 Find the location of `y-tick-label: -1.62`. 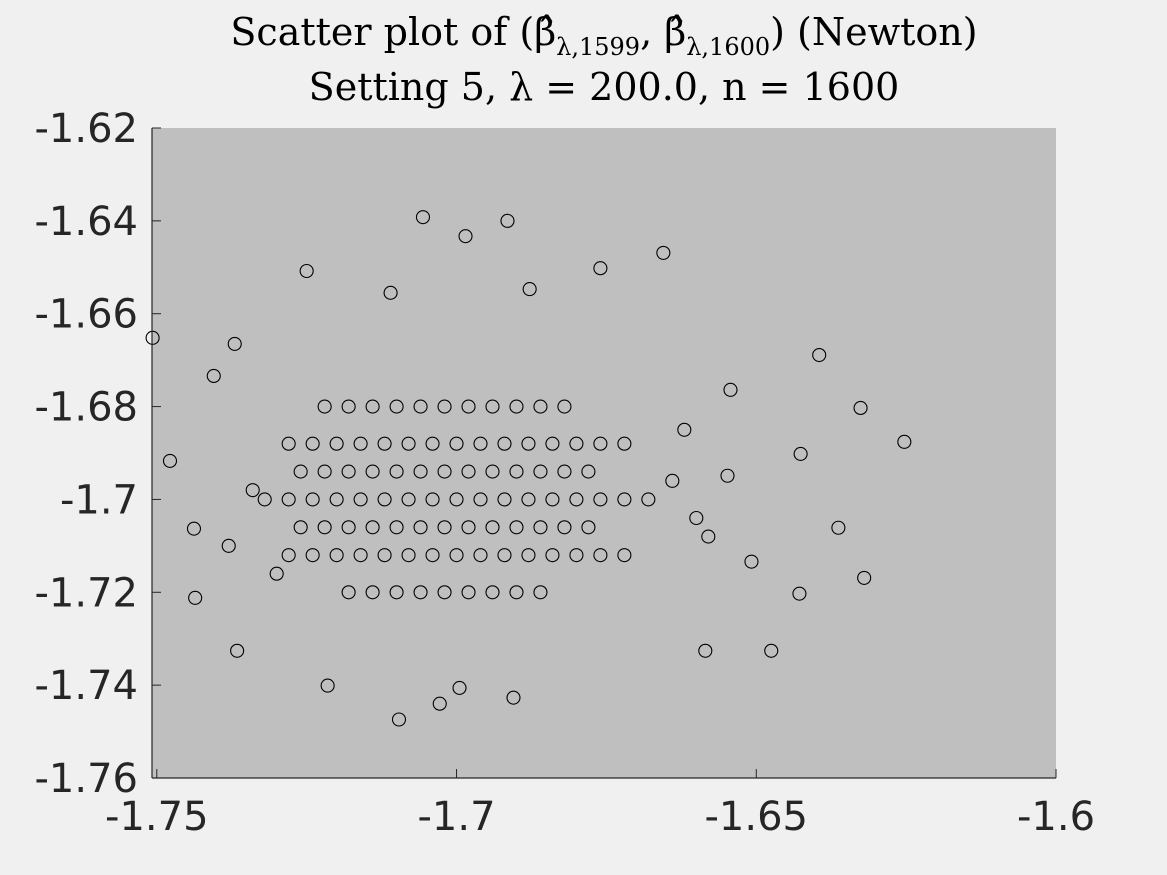

y-tick-label: -1.62 is located at coordinates (87, 129).